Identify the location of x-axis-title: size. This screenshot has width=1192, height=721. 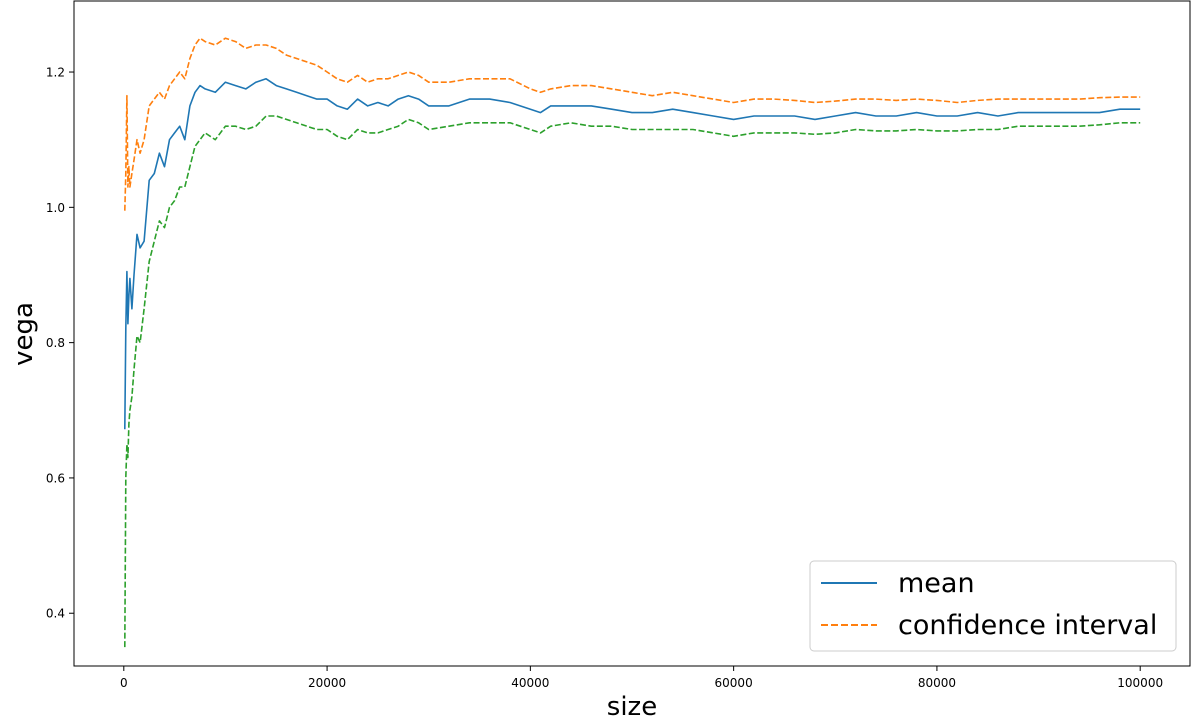
(632, 706).